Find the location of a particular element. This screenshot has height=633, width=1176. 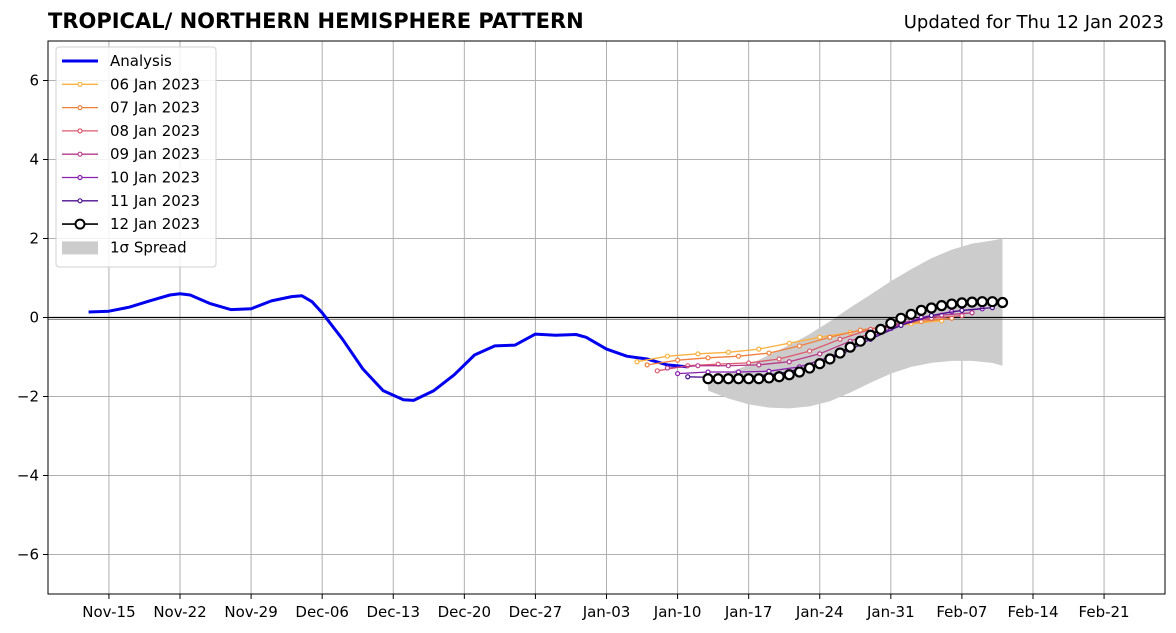

x-tick-label: Jan-31 is located at coordinates (890, 612).